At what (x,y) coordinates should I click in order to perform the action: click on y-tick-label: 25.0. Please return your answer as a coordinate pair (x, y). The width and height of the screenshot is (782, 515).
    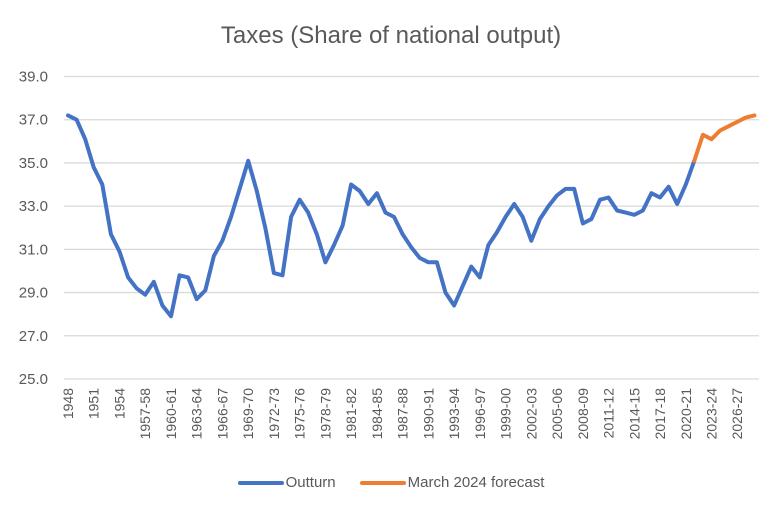
    Looking at the image, I should click on (33, 379).